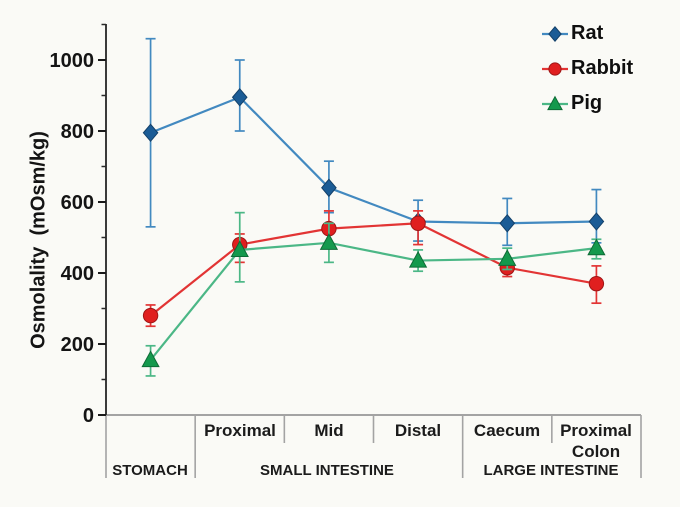 The height and width of the screenshot is (507, 680). What do you see at coordinates (507, 430) in the screenshot?
I see `x-segment-label-caecum: Caecum` at bounding box center [507, 430].